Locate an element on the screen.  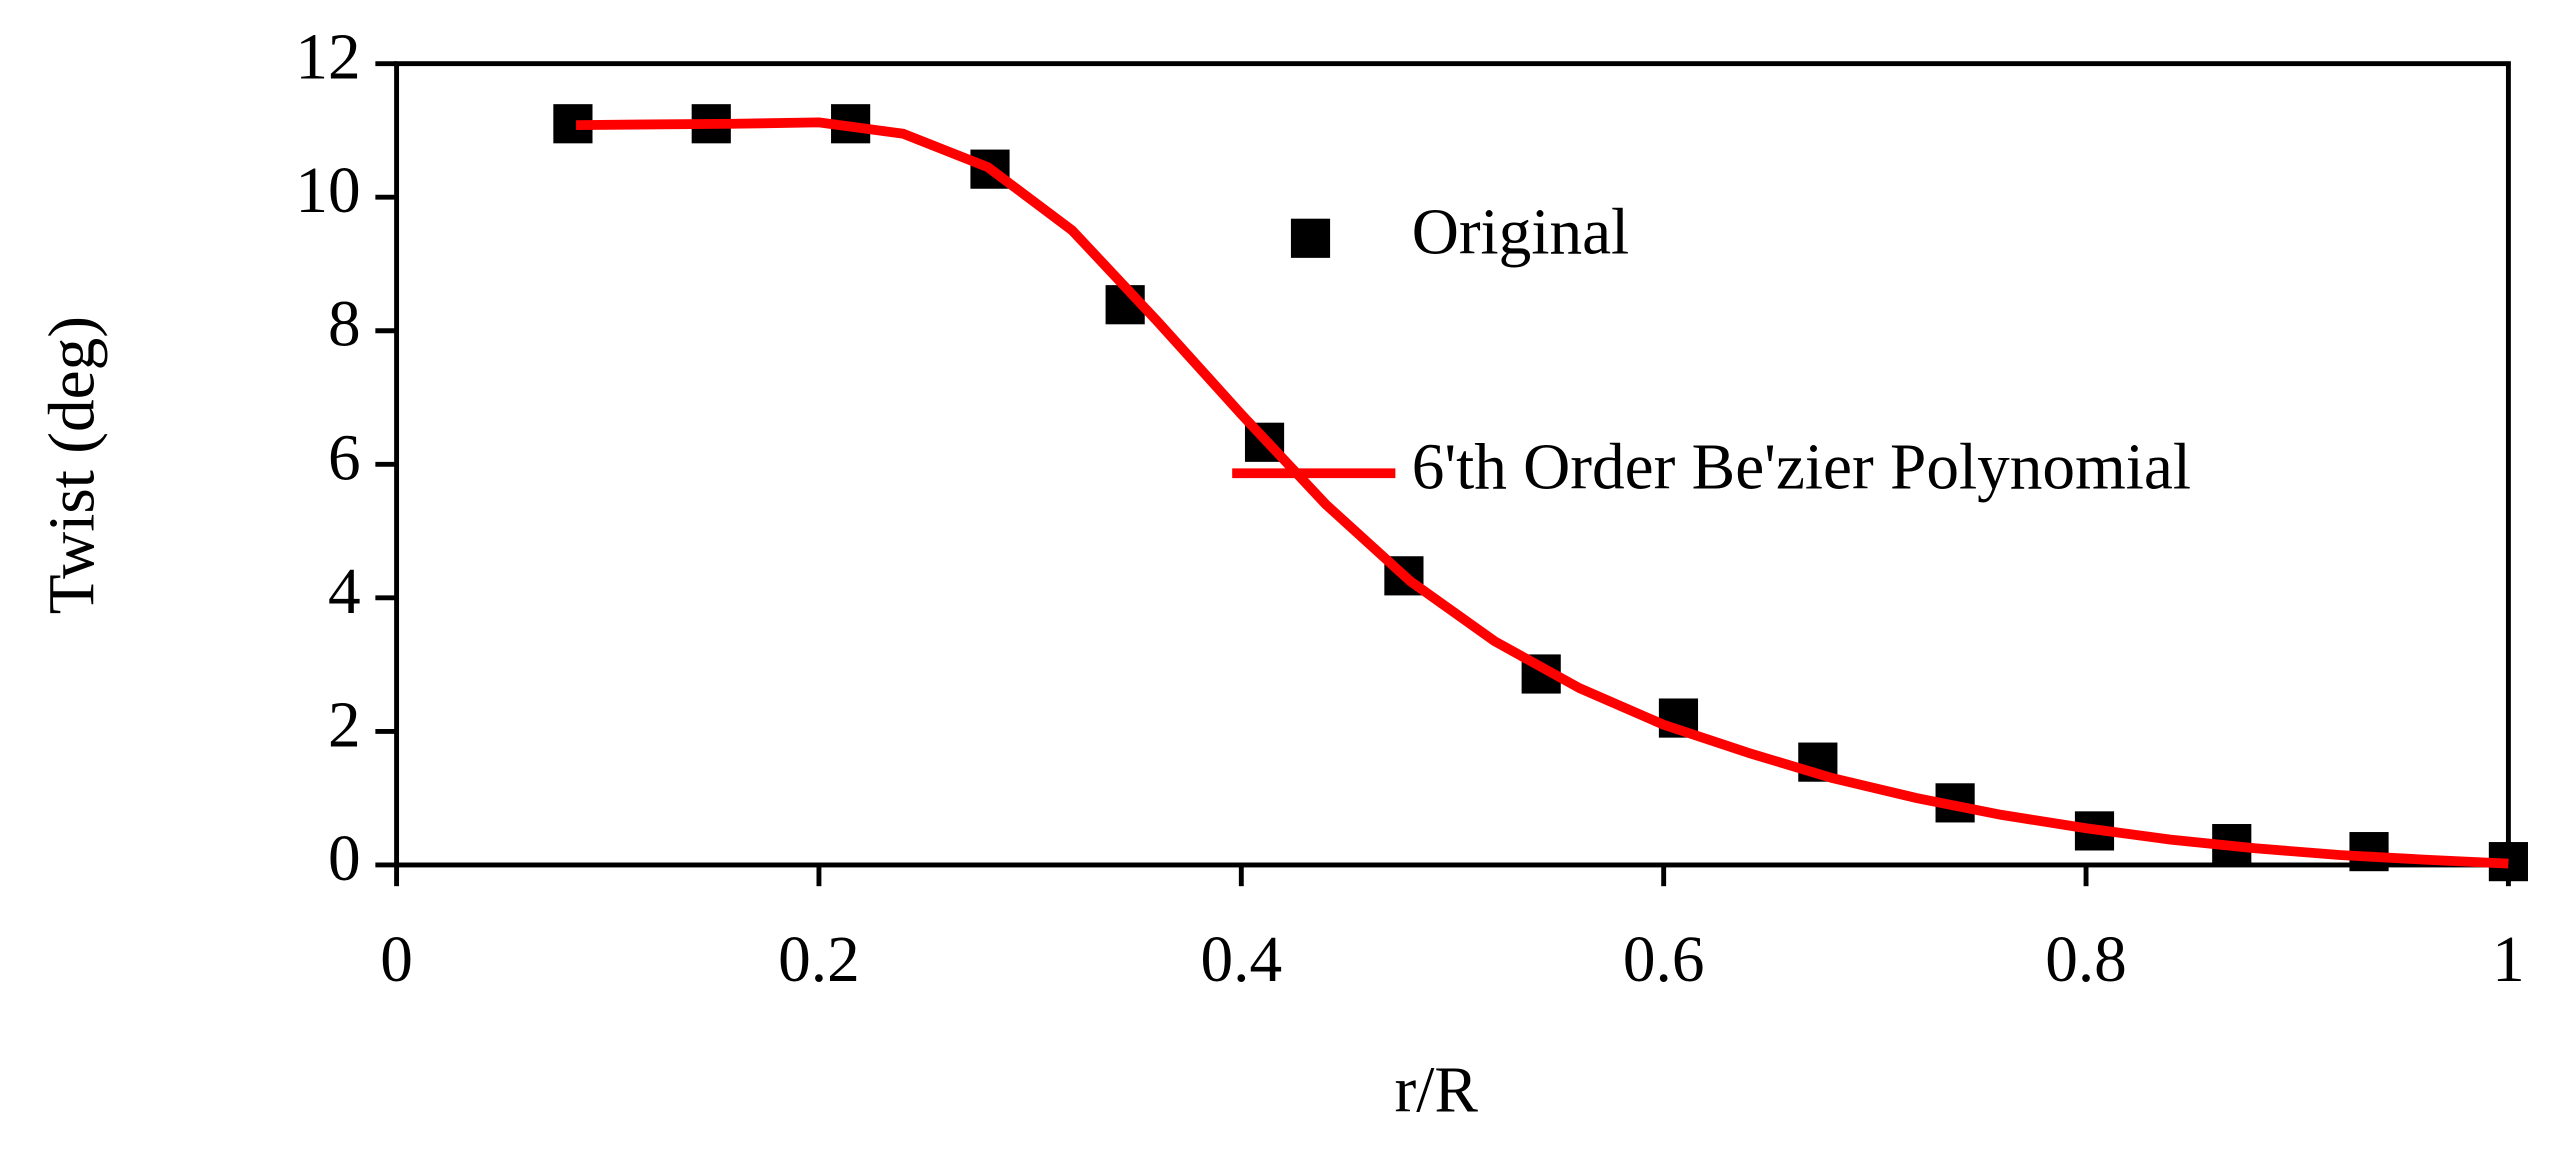
y-tick-label: 8 is located at coordinates (344, 325).